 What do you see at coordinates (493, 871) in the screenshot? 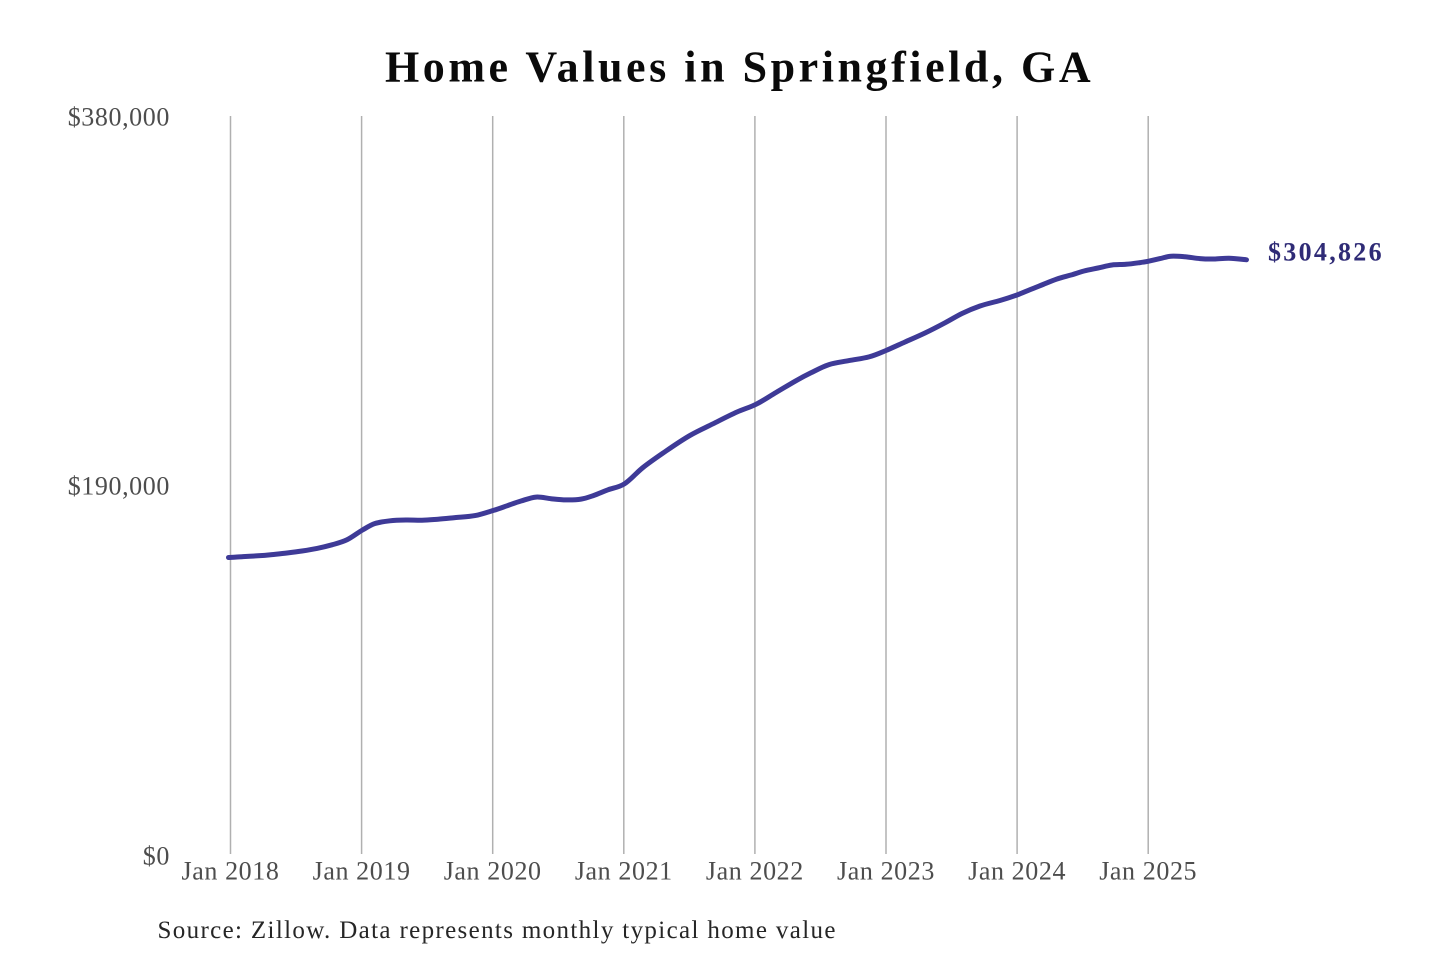
I see `svg-text: Jan 2020` at bounding box center [493, 871].